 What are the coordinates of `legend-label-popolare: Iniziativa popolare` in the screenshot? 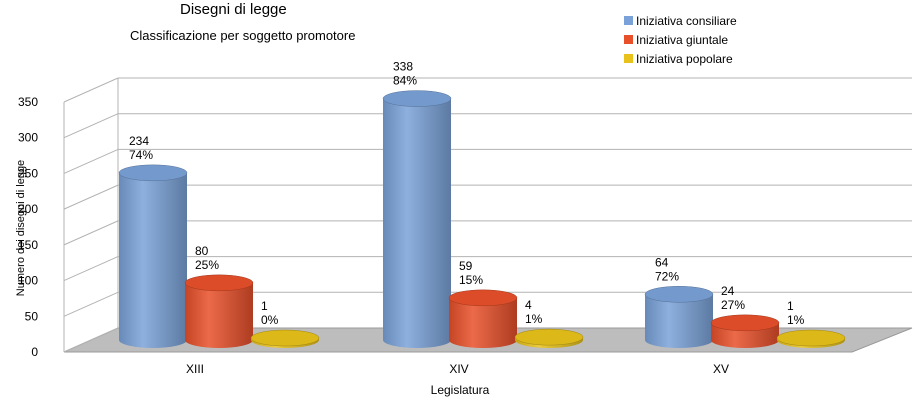 It's located at (684, 58).